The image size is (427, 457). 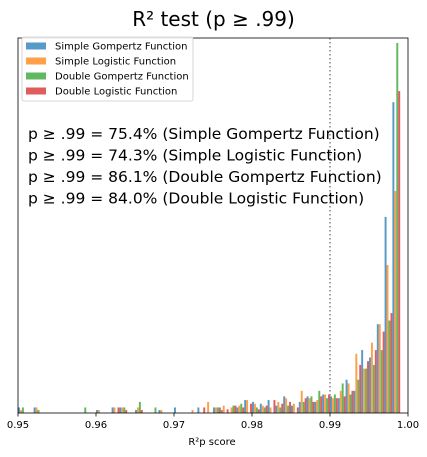 I want to click on chart-title: R² test (p ≥ .99), so click(x=213, y=19).